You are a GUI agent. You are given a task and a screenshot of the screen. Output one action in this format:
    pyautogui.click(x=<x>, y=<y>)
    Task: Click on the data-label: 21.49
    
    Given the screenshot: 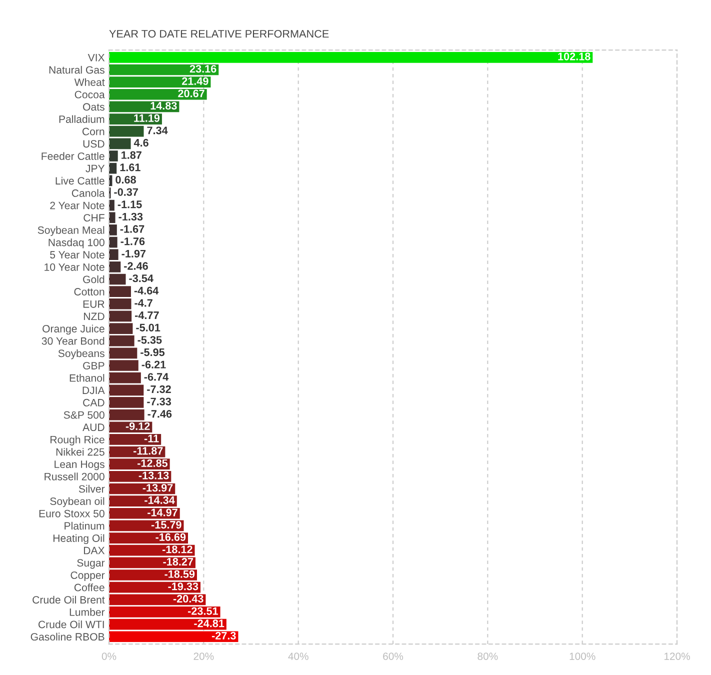 What is the action you would take?
    pyautogui.click(x=195, y=81)
    